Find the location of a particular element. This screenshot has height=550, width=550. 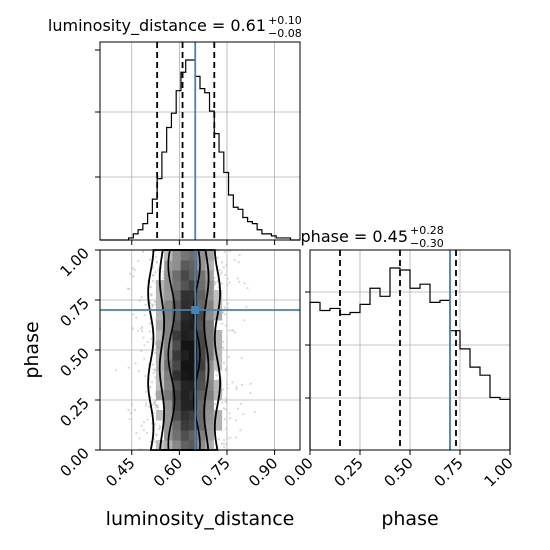

ld-histogram-step is located at coordinates (200, 150).